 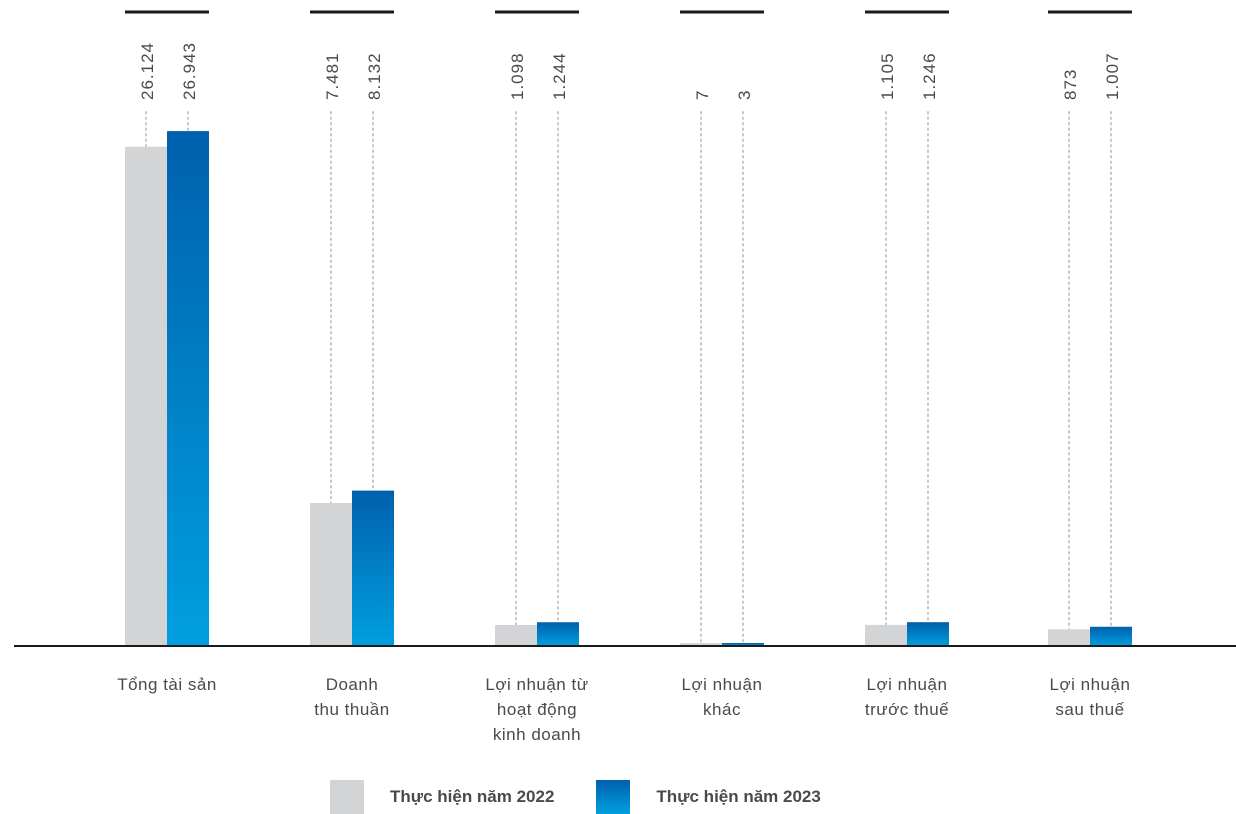 What do you see at coordinates (613, 797) in the screenshot?
I see `legend-swatch-2023` at bounding box center [613, 797].